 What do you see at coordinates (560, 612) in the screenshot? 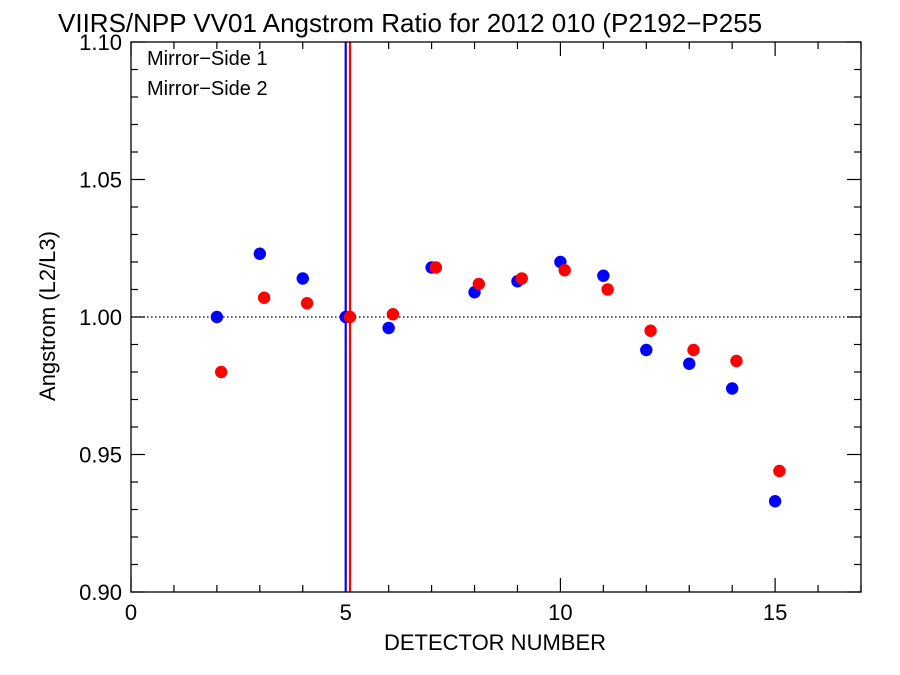
I see `x-tick-label: 10` at bounding box center [560, 612].